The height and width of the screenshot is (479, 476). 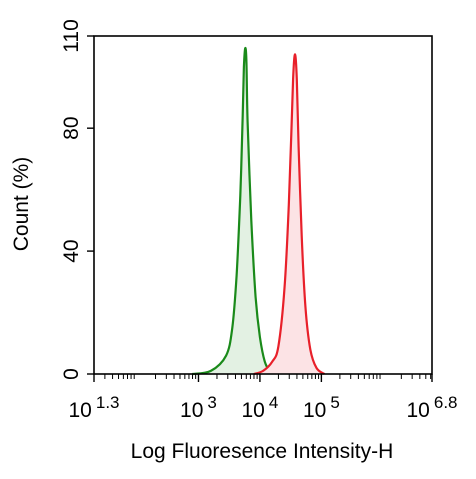 I want to click on y-tick-label-3: 110, so click(x=71, y=35).